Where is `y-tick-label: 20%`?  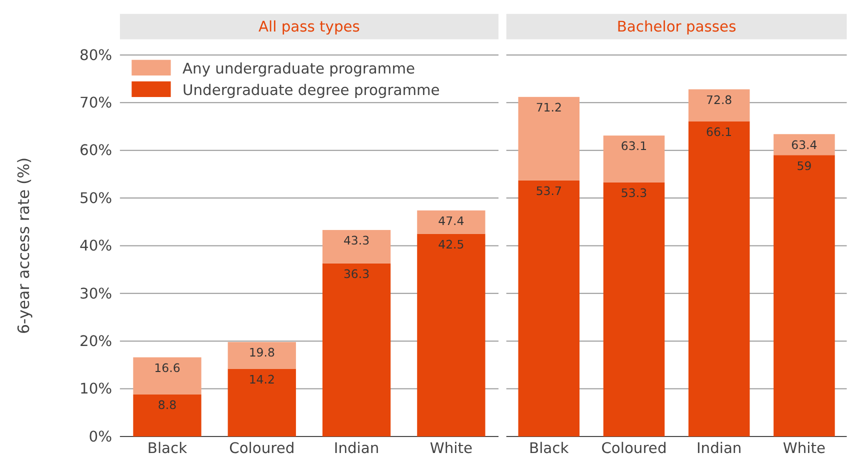 y-tick-label: 20% is located at coordinates (96, 341).